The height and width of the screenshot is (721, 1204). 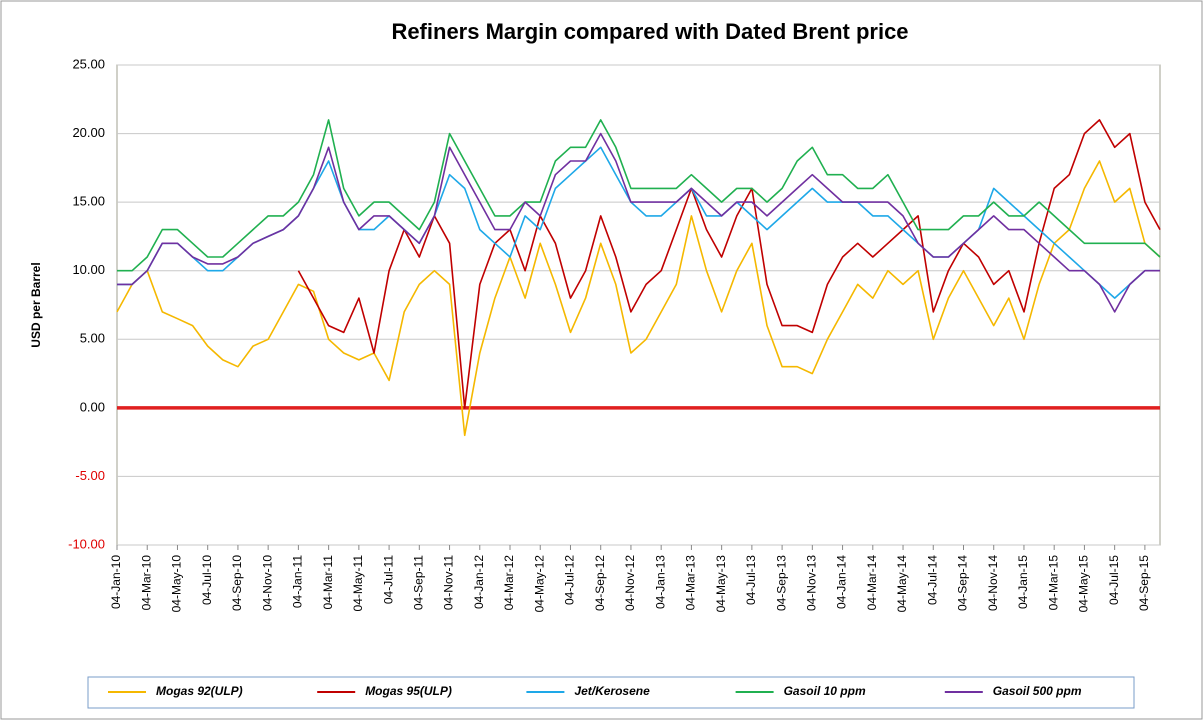 I want to click on x-tick-label: 04-Sep-11, so click(x=418, y=582).